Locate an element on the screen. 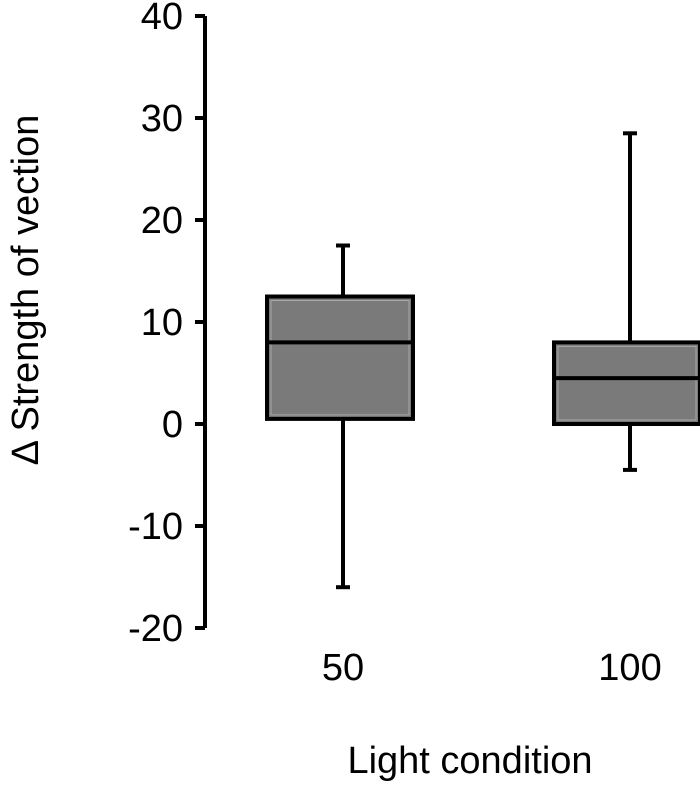 This screenshot has height=788, width=700. y-tick-label: 0 is located at coordinates (172, 425).